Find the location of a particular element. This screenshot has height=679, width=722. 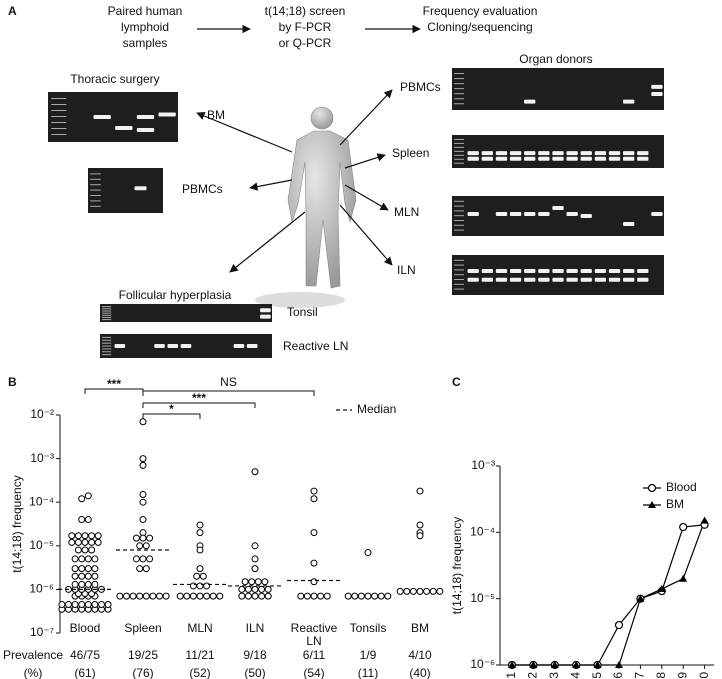

step-text: by F-PCR is located at coordinates (305, 27).